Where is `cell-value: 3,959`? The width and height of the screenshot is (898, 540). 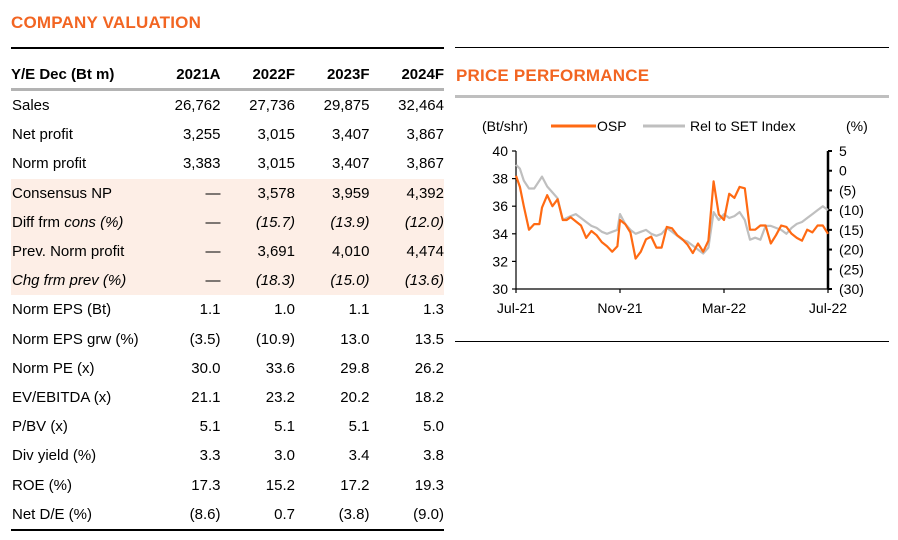 cell-value: 3,959 is located at coordinates (332, 193).